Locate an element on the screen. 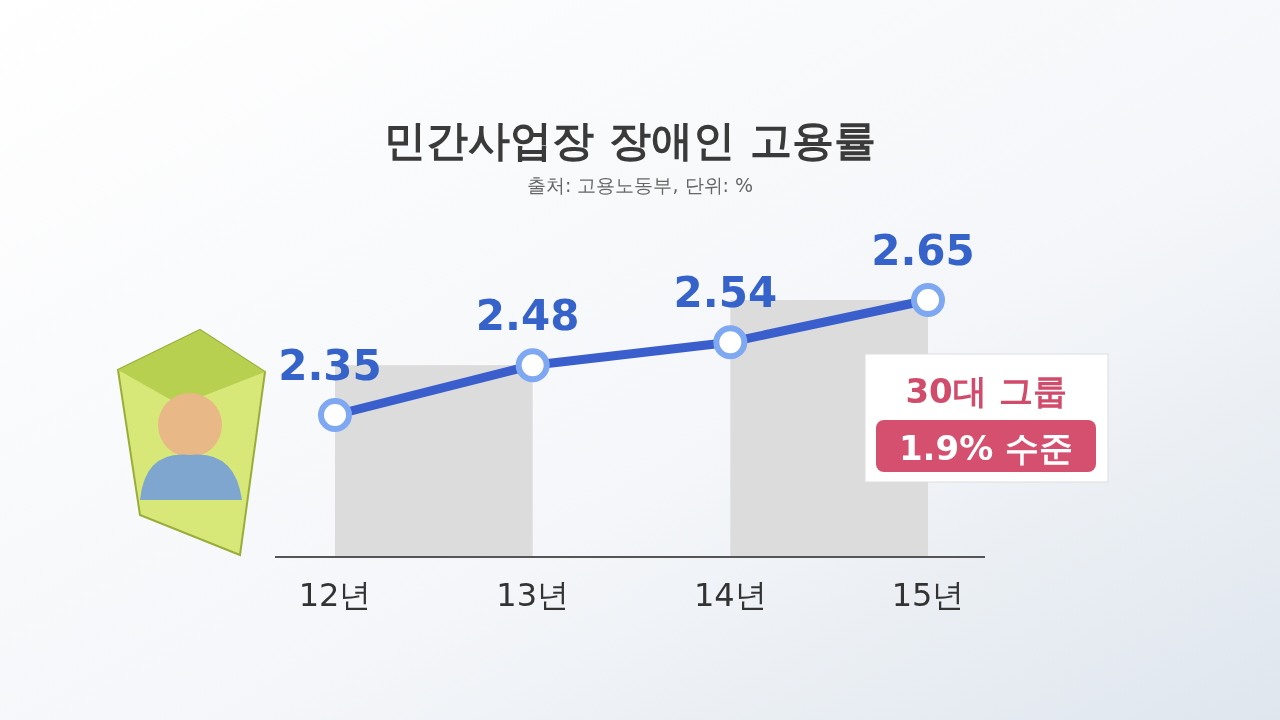 The height and width of the screenshot is (720, 1280). chart-title: 민간사업장 장애인 고용률 is located at coordinates (630, 140).